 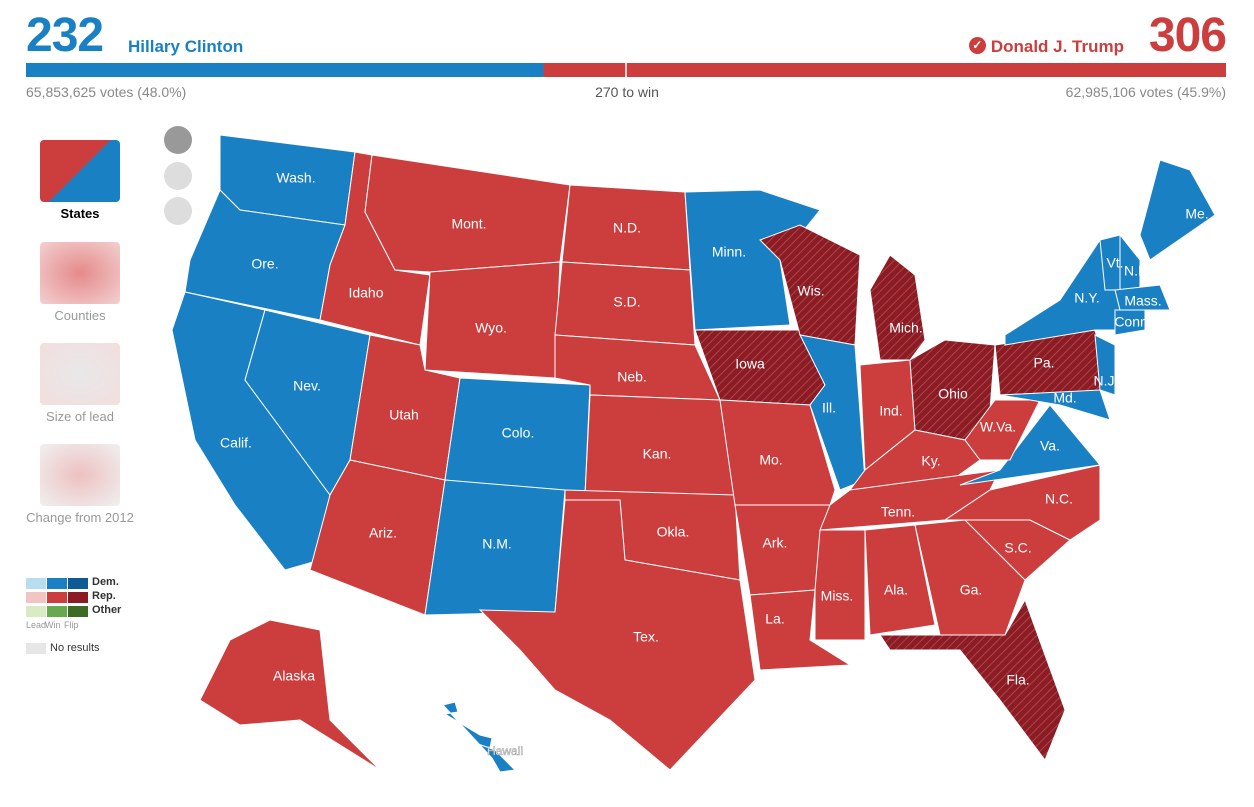 I want to click on legend-party: Other, so click(x=107, y=610).